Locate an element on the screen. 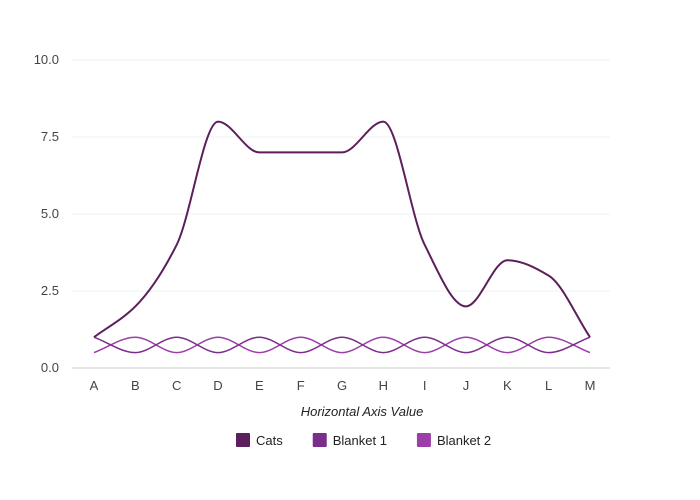  y-tick-label: 2.5 is located at coordinates (50, 290).